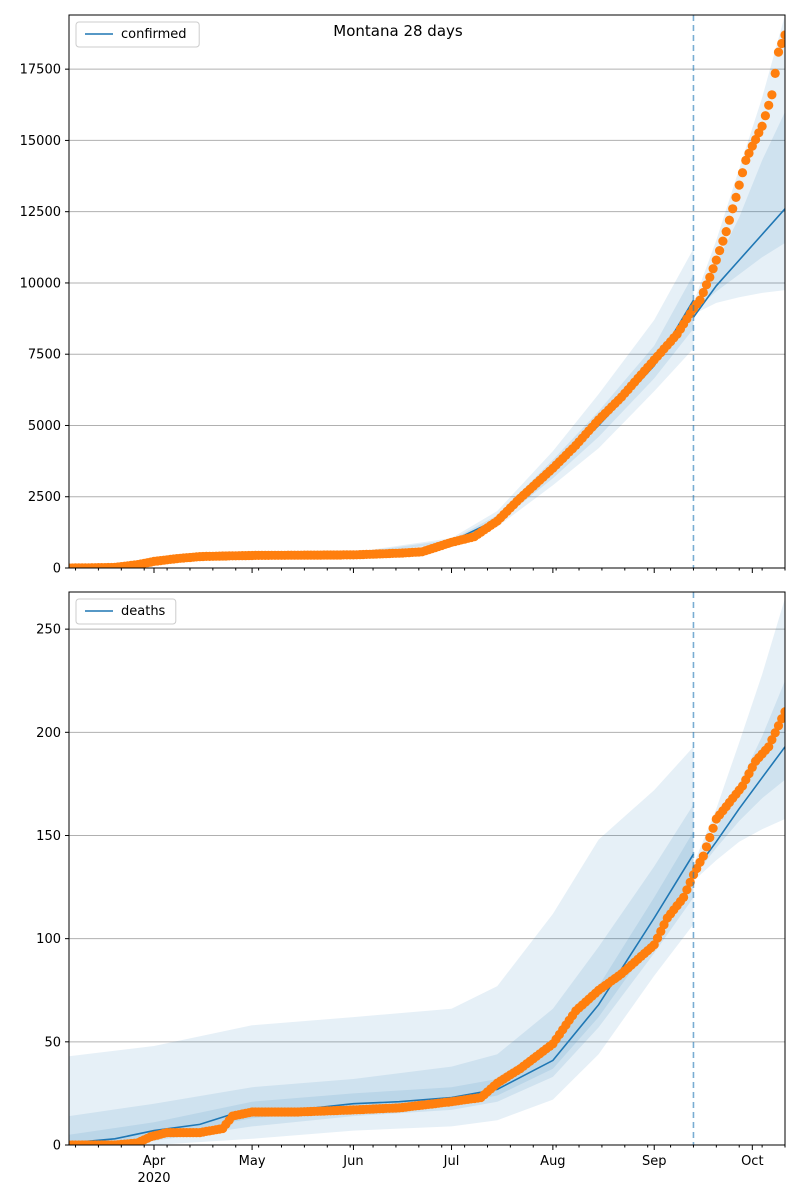  What do you see at coordinates (44, 355) in the screenshot?
I see `y-tick-label: 7500` at bounding box center [44, 355].